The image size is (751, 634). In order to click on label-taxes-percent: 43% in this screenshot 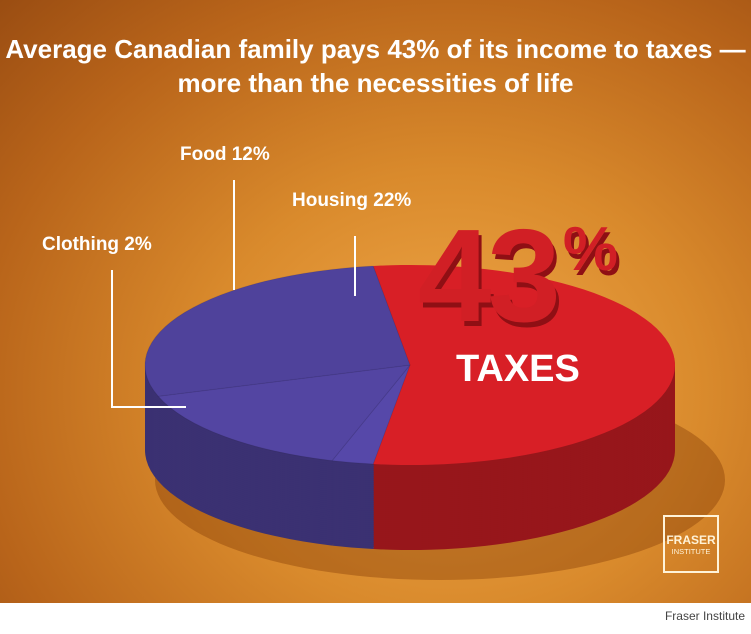, I will do `click(518, 275)`.